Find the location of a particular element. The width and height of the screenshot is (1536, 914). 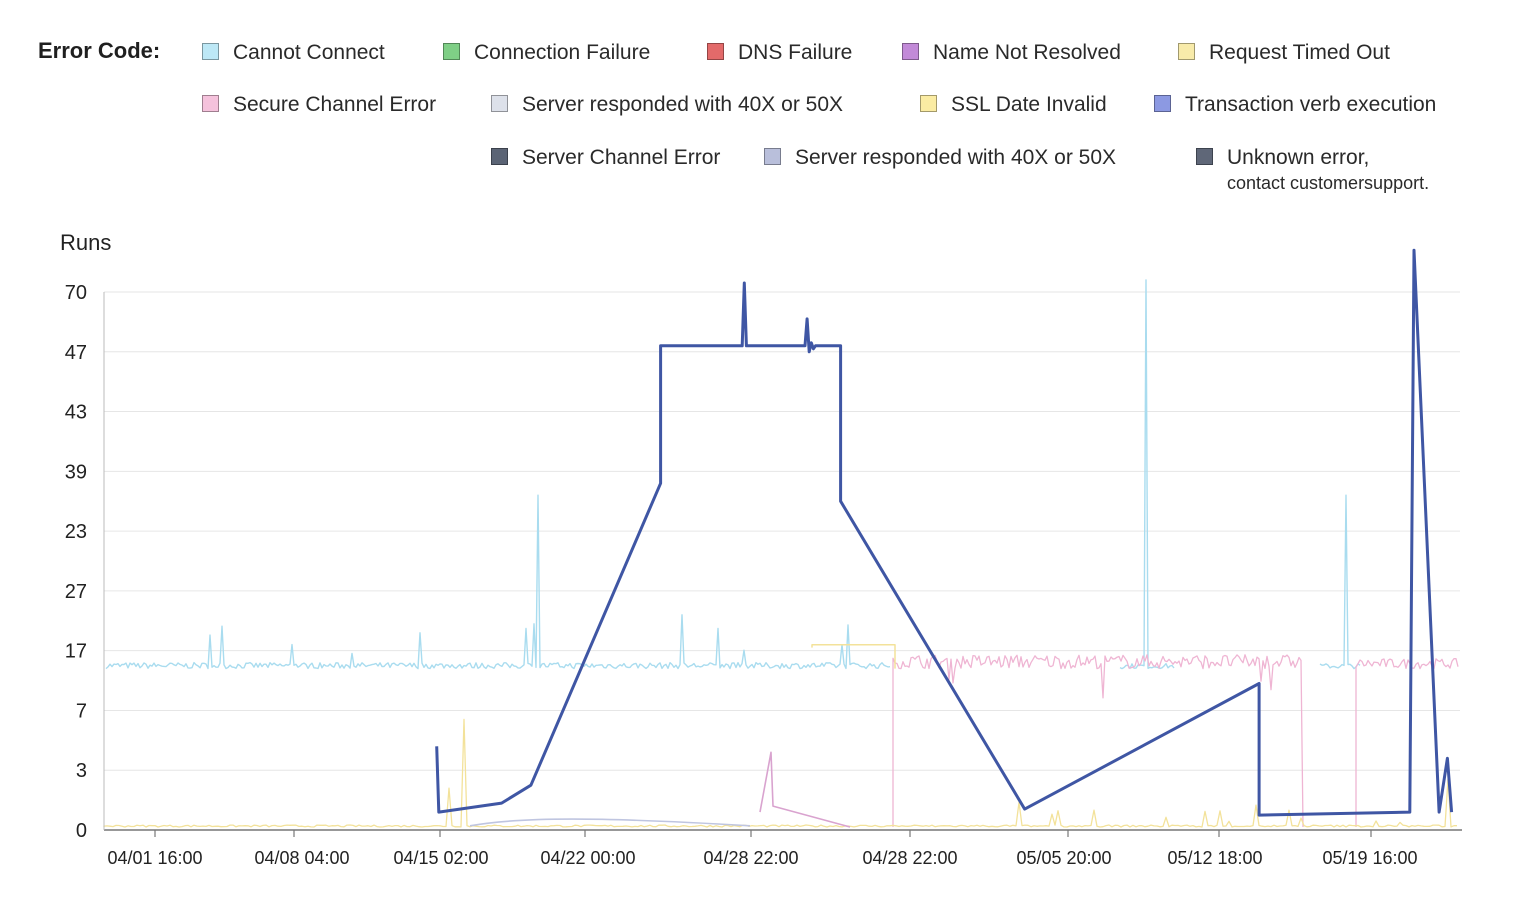

legend-item-dns-failure: DNS Failure is located at coordinates (779, 53).